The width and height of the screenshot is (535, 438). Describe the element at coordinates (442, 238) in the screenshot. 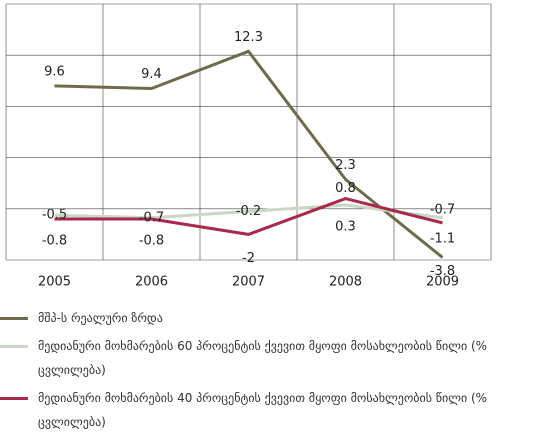

I see `data-label: -1.1` at that location.